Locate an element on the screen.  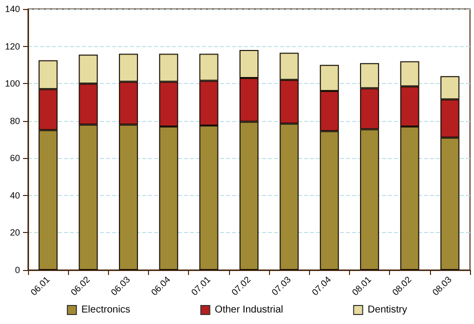
legend-label: Dentistry is located at coordinates (388, 310).